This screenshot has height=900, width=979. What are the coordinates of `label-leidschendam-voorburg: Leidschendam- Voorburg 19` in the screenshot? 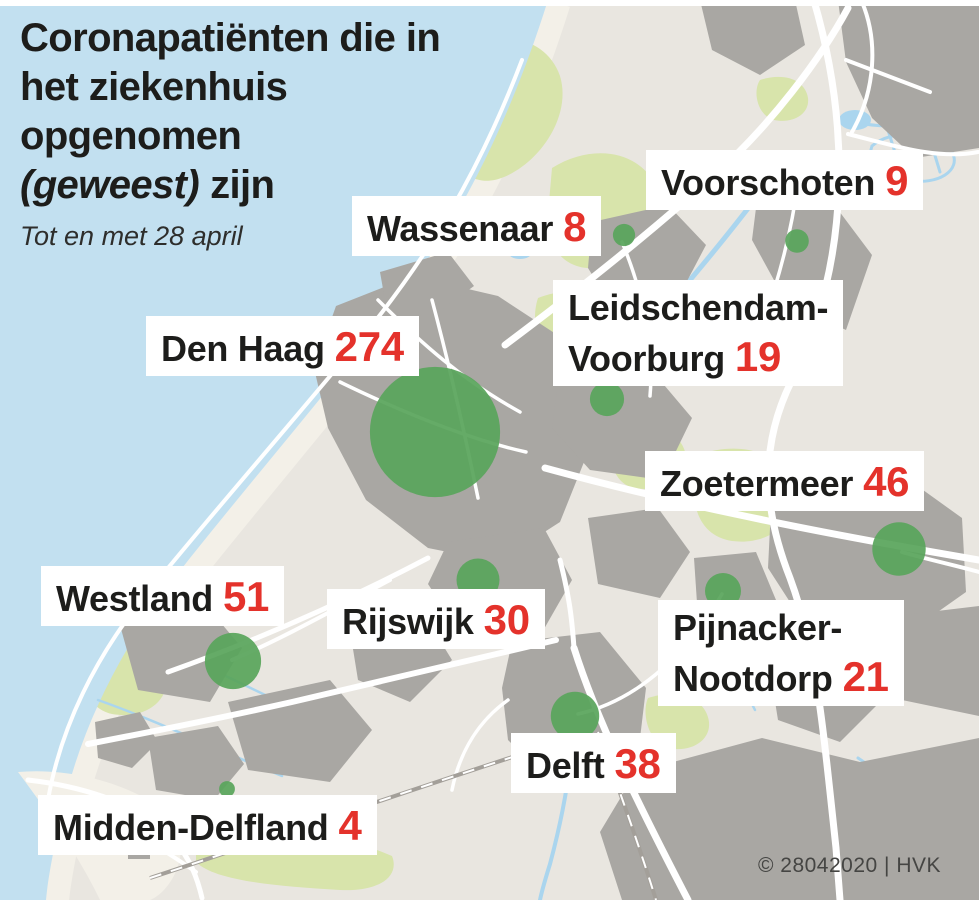 It's located at (698, 333).